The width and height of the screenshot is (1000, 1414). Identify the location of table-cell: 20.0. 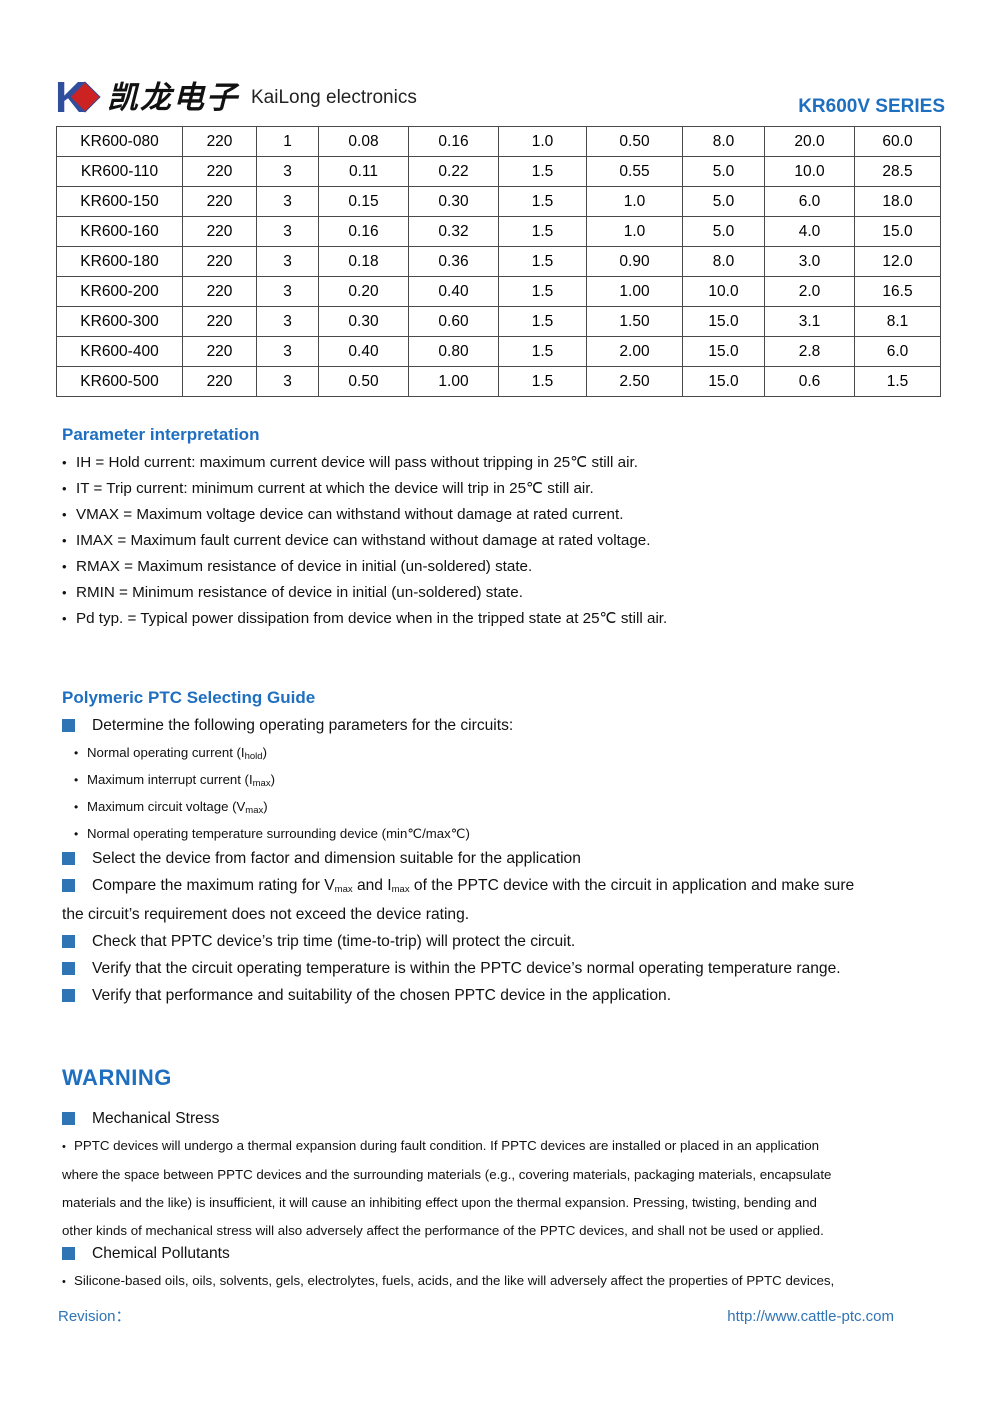
(809, 141).